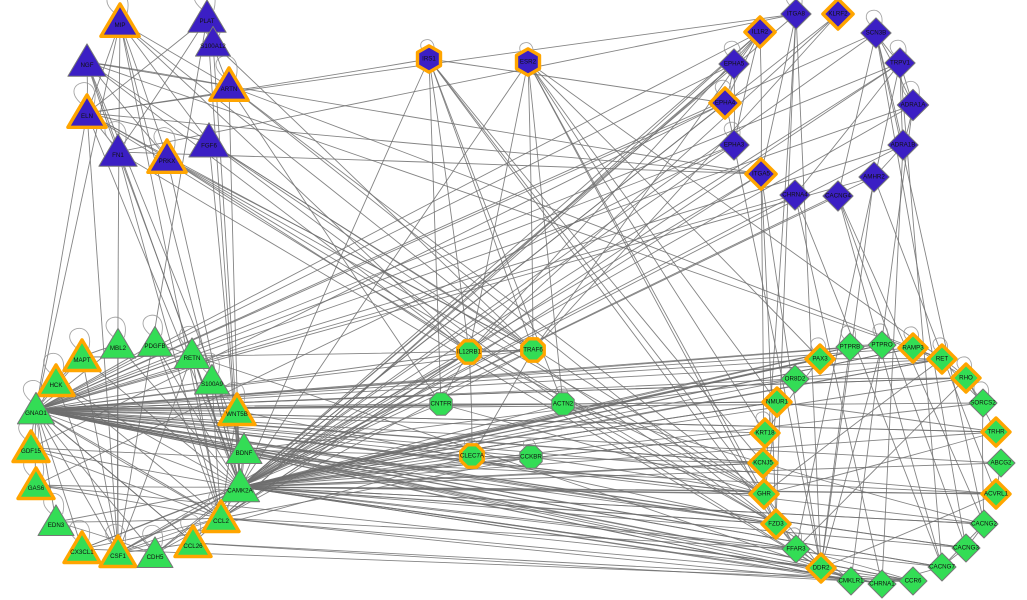 This screenshot has width=1027, height=600. I want to click on network-node-pdgfb, so click(155, 341).